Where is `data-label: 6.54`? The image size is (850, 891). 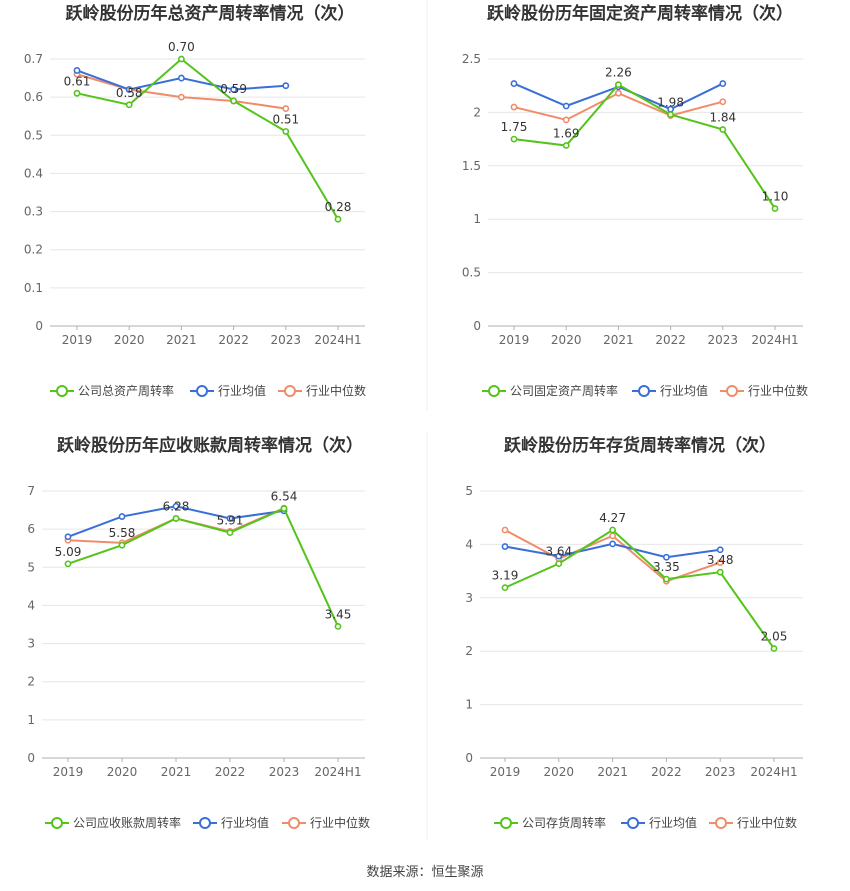 data-label: 6.54 is located at coordinates (284, 497).